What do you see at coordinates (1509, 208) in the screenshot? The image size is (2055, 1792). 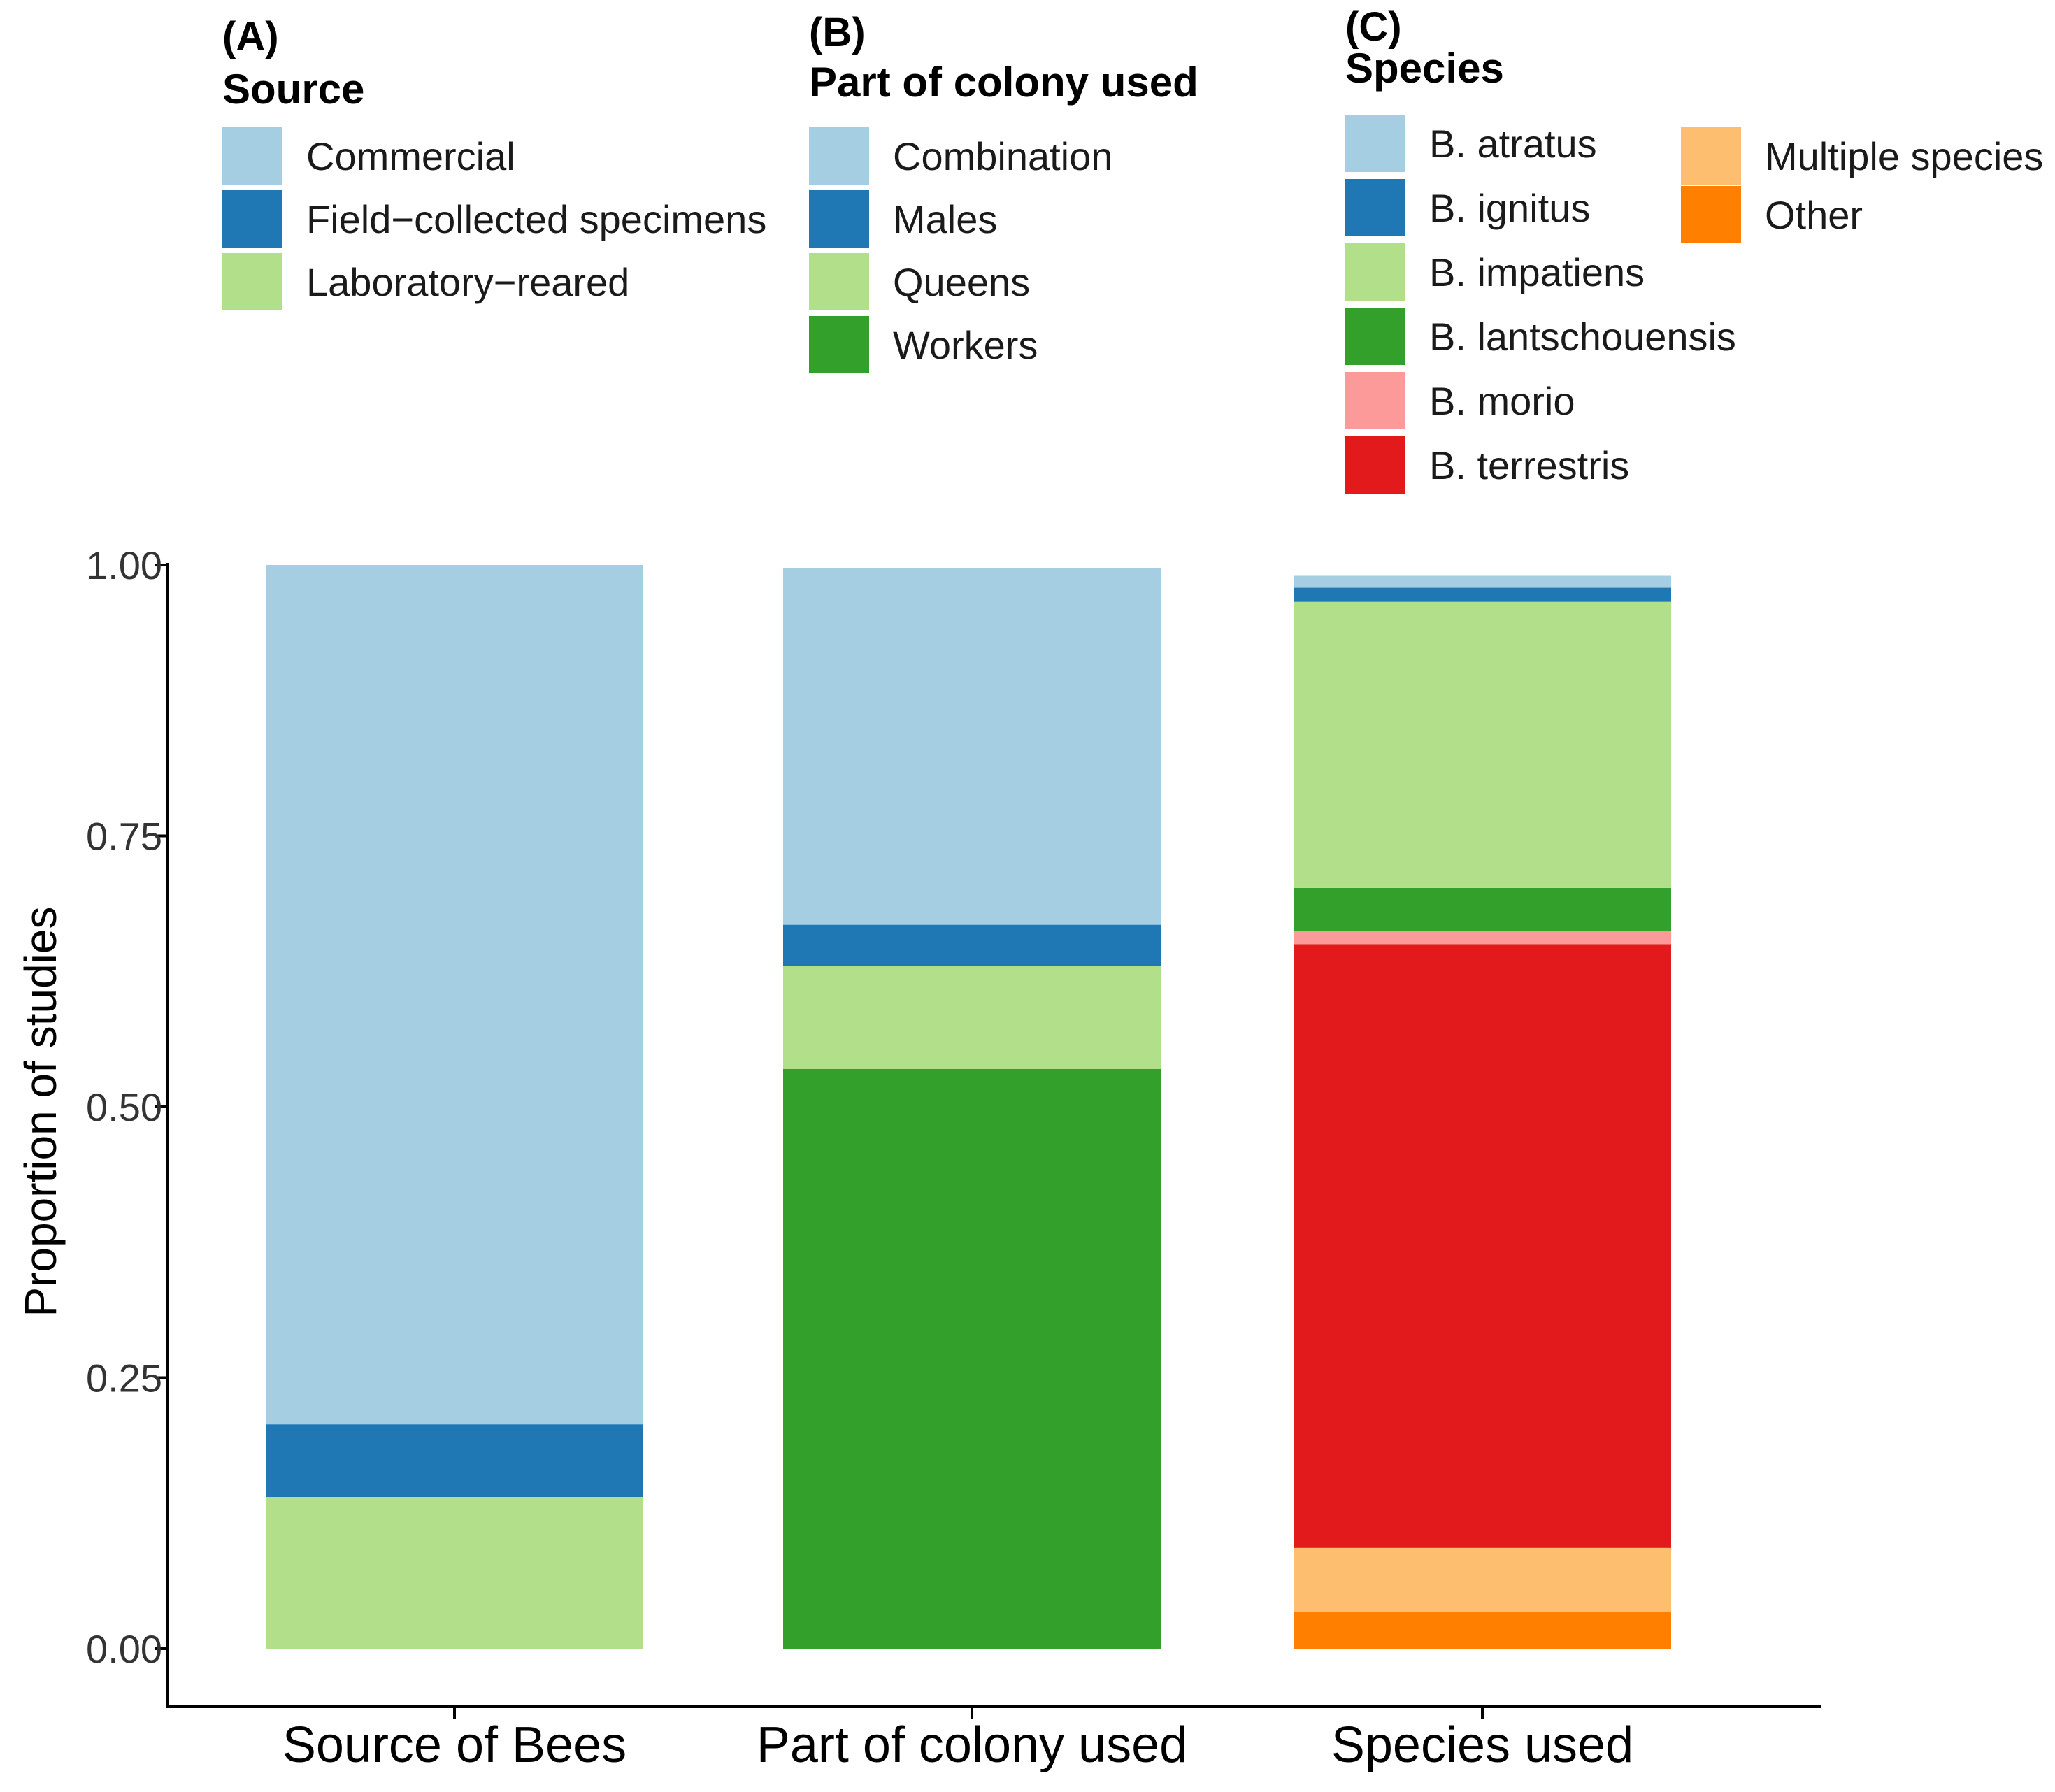 I see `legend-item-label: B. ignitus` at bounding box center [1509, 208].